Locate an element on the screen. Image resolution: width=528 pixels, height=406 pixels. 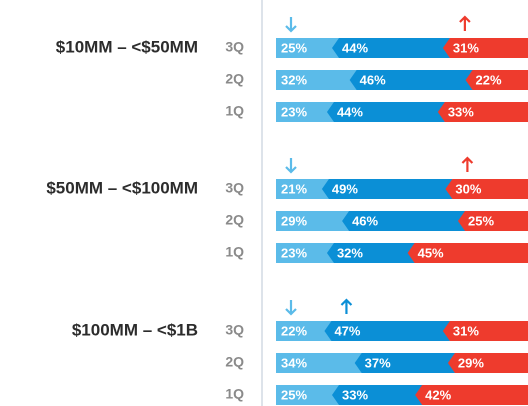
value-label: 47% is located at coordinates (347, 330).